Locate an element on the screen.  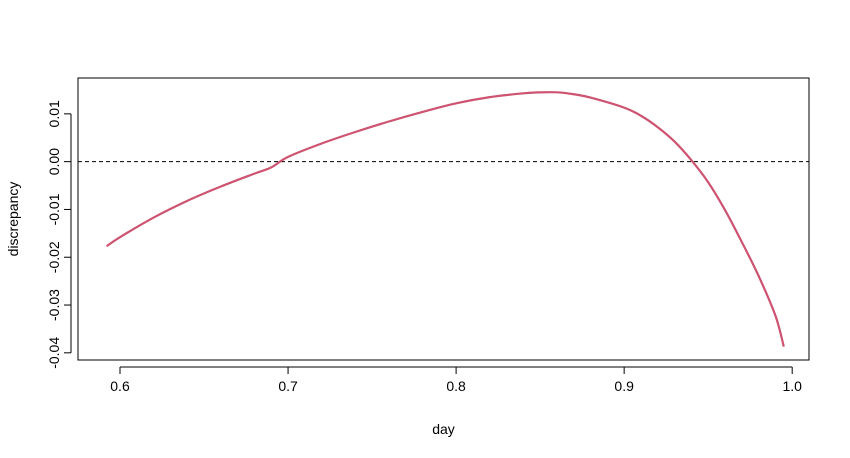
y-tick-label: -0.01 is located at coordinates (54, 209).